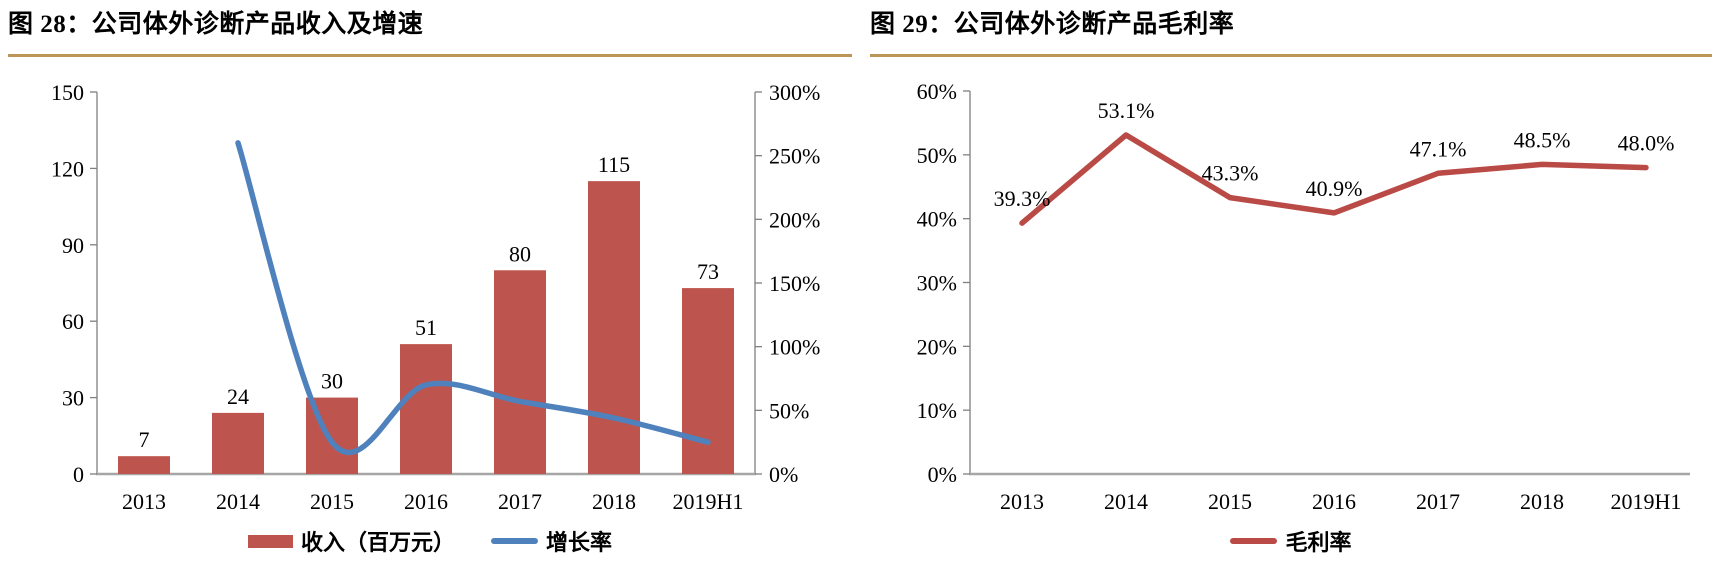 Image resolution: width=1720 pixels, height=578 pixels. Describe the element at coordinates (937, 91) in the screenshot. I see `y-axis-tick-label: 60%` at that location.